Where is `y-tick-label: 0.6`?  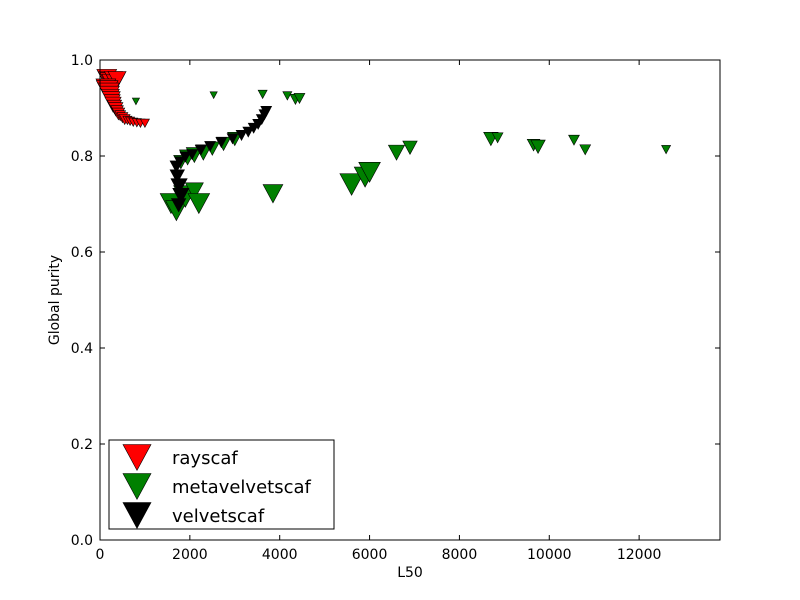 y-tick-label: 0.6 is located at coordinates (82, 253).